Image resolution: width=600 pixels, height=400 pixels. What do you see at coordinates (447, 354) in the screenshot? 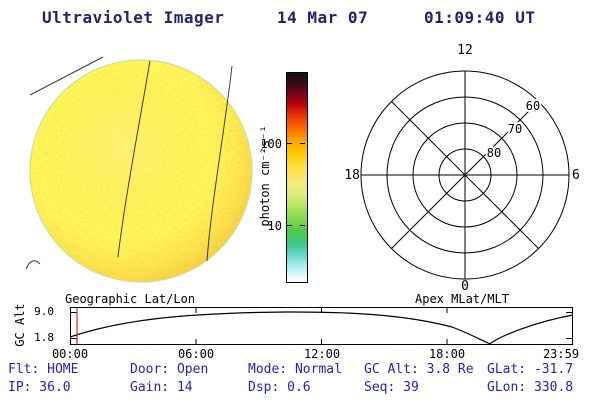
I see `xtick-1800: 18:00` at bounding box center [447, 354].